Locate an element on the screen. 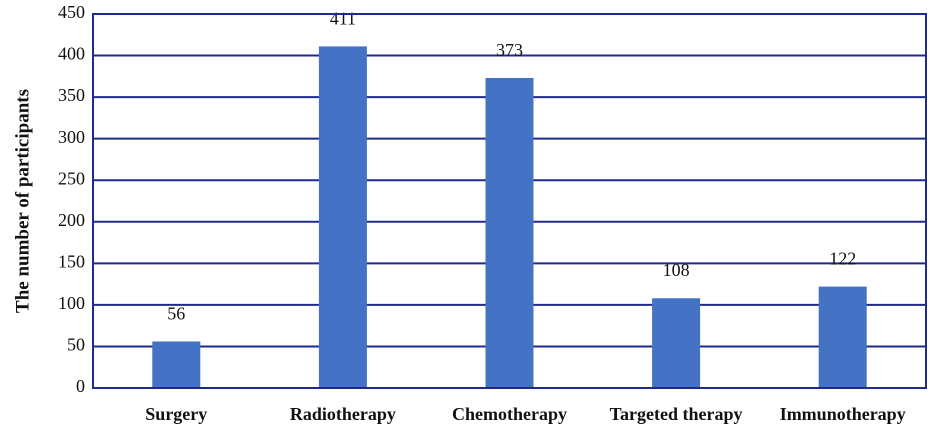 The width and height of the screenshot is (935, 436). category-label: Radiotherapy is located at coordinates (343, 414).